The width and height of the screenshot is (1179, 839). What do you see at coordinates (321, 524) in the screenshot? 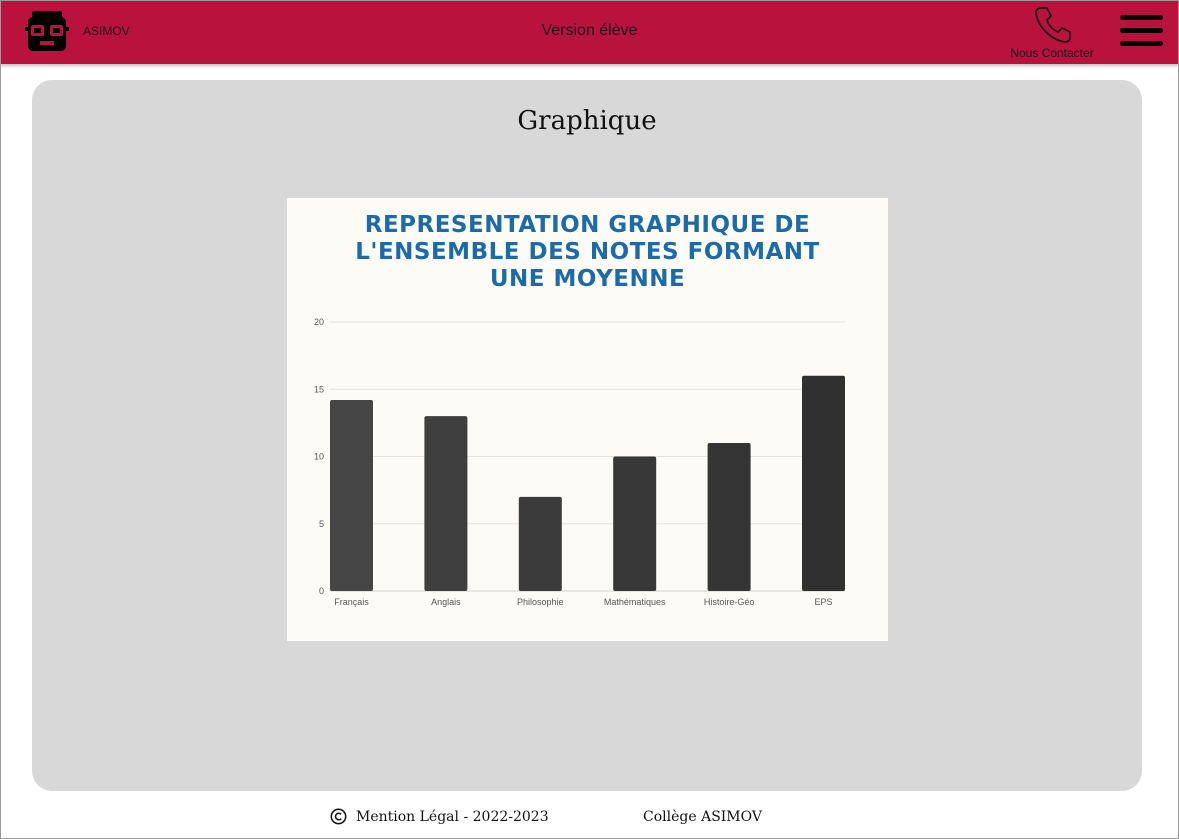
I see `y-tick-label: 5` at bounding box center [321, 524].